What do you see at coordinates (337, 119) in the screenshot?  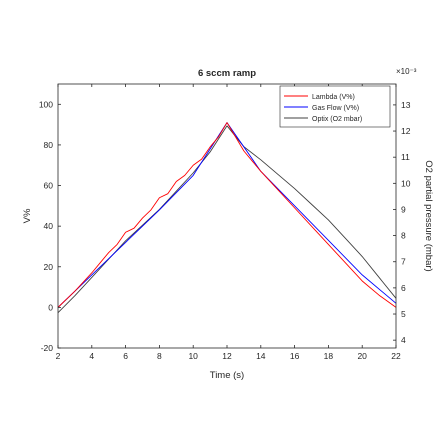 I see `legend-label-optix: Optix (O2 mbar)` at bounding box center [337, 119].